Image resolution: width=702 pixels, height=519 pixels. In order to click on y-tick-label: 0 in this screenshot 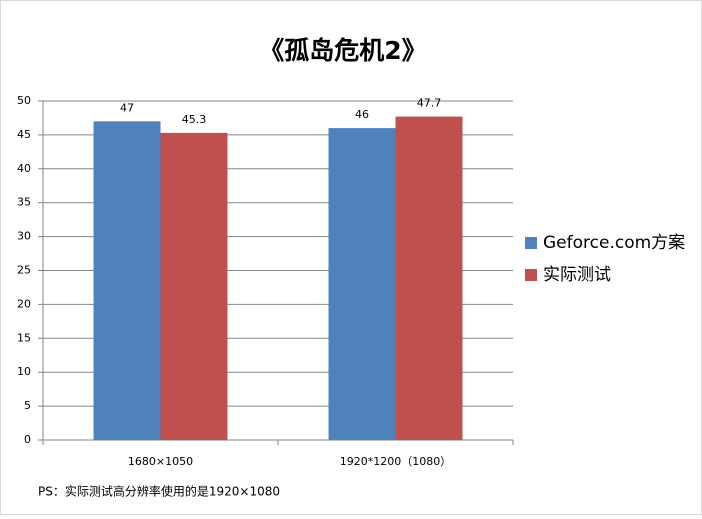, I will do `click(27, 439)`.